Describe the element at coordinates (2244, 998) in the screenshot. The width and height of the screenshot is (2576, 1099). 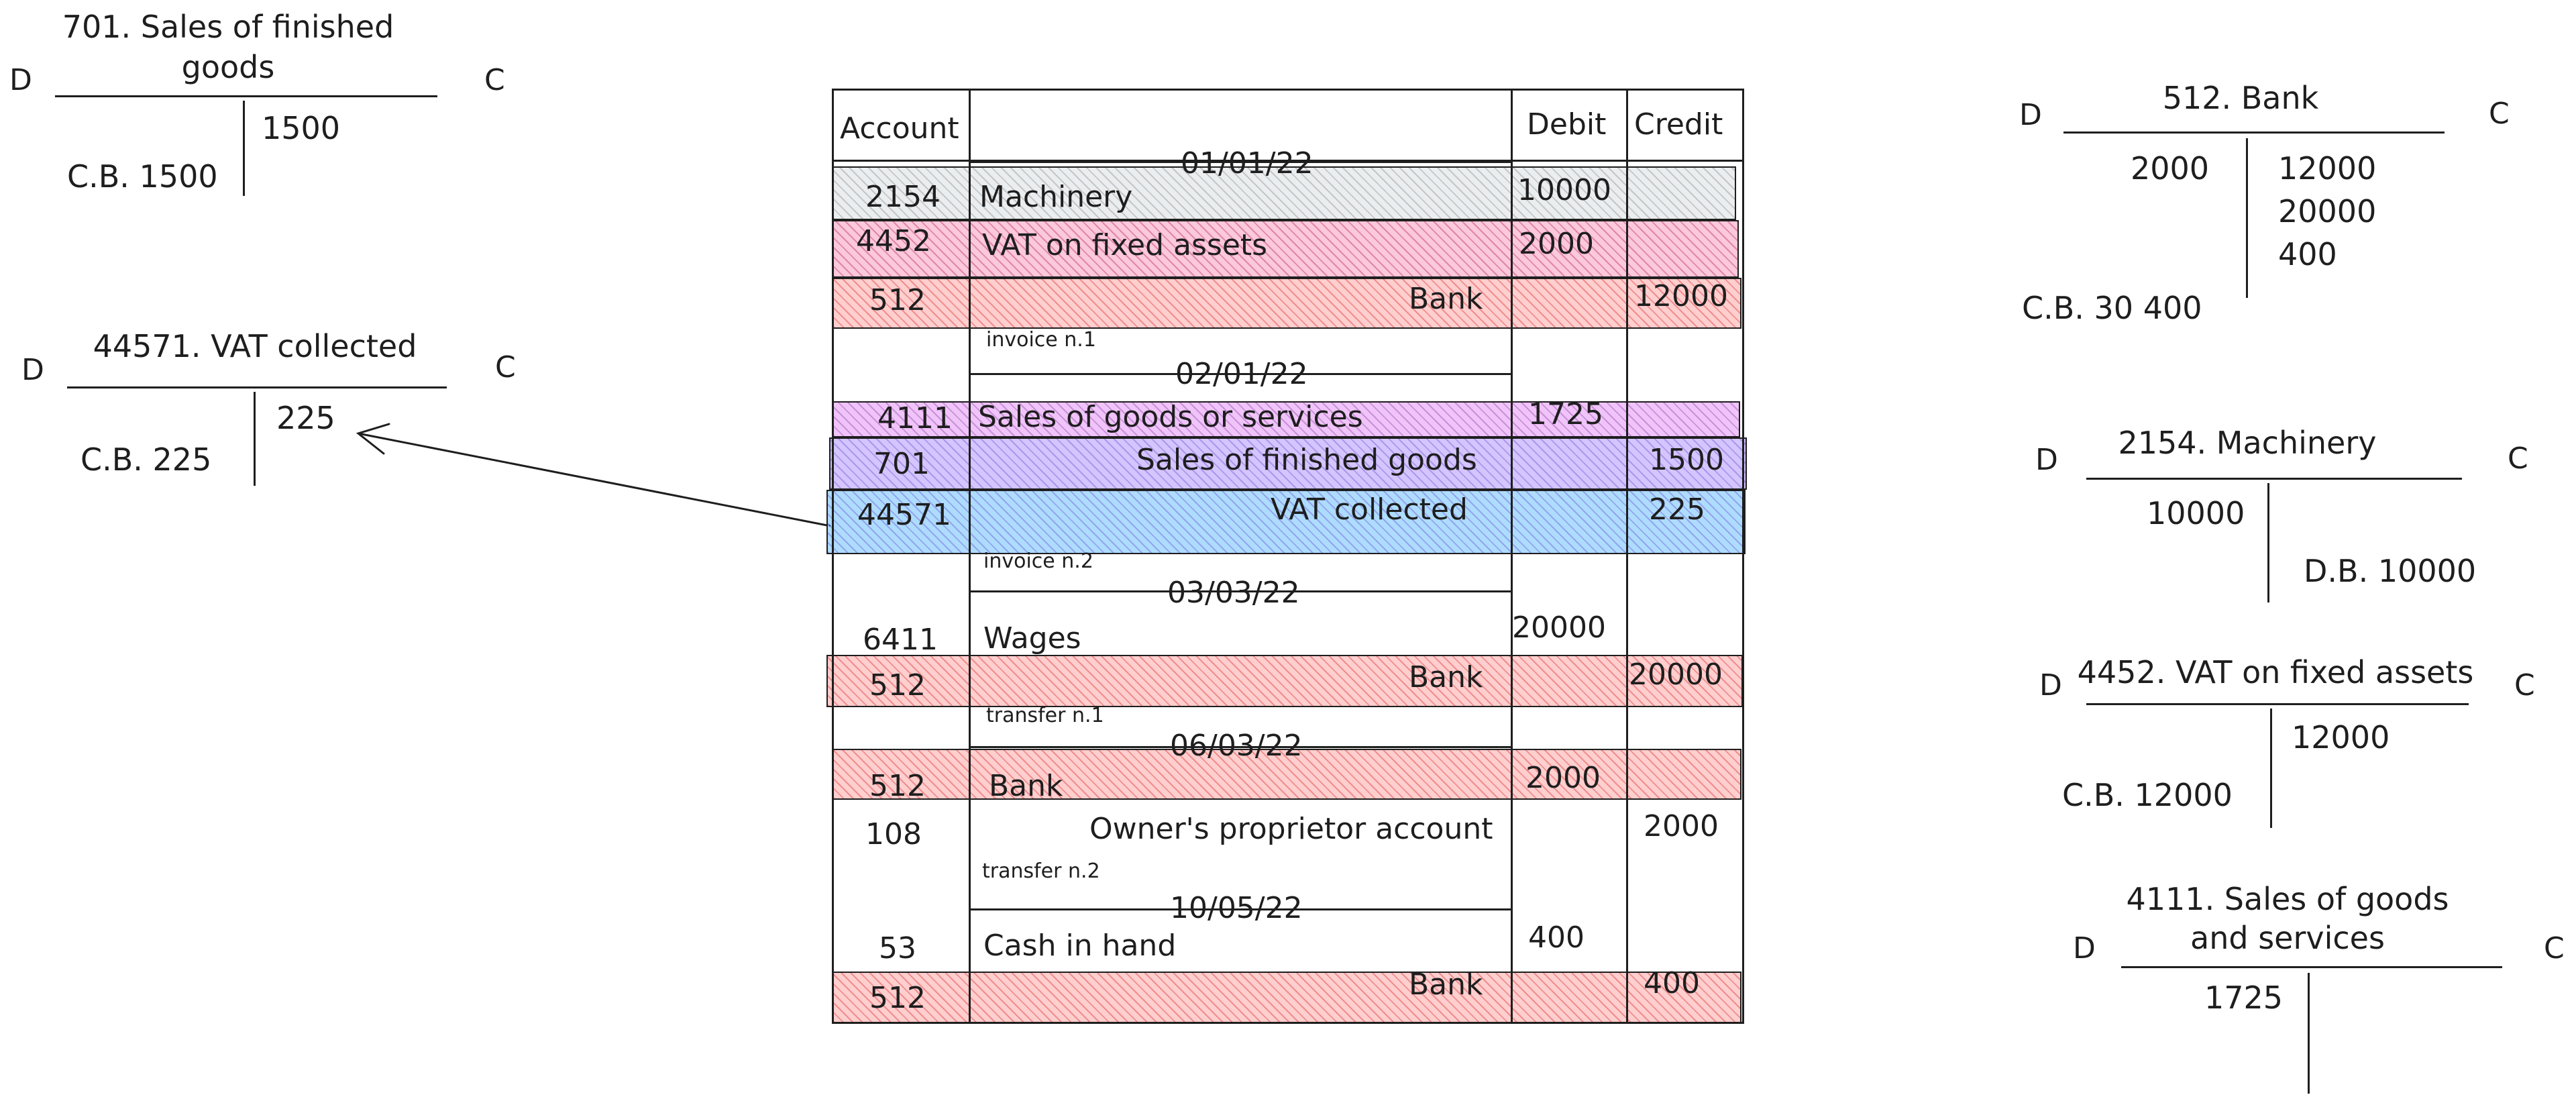
I see `debit-entry: 1725` at that location.